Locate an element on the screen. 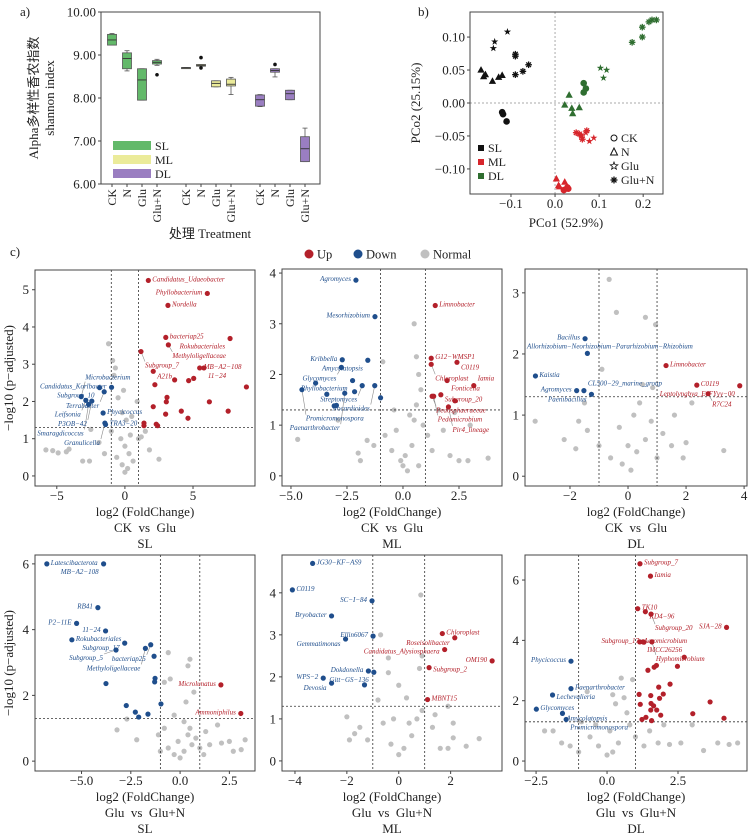 The height and width of the screenshot is (839, 754). y-tick-label: 4 is located at coordinates (273, 273).